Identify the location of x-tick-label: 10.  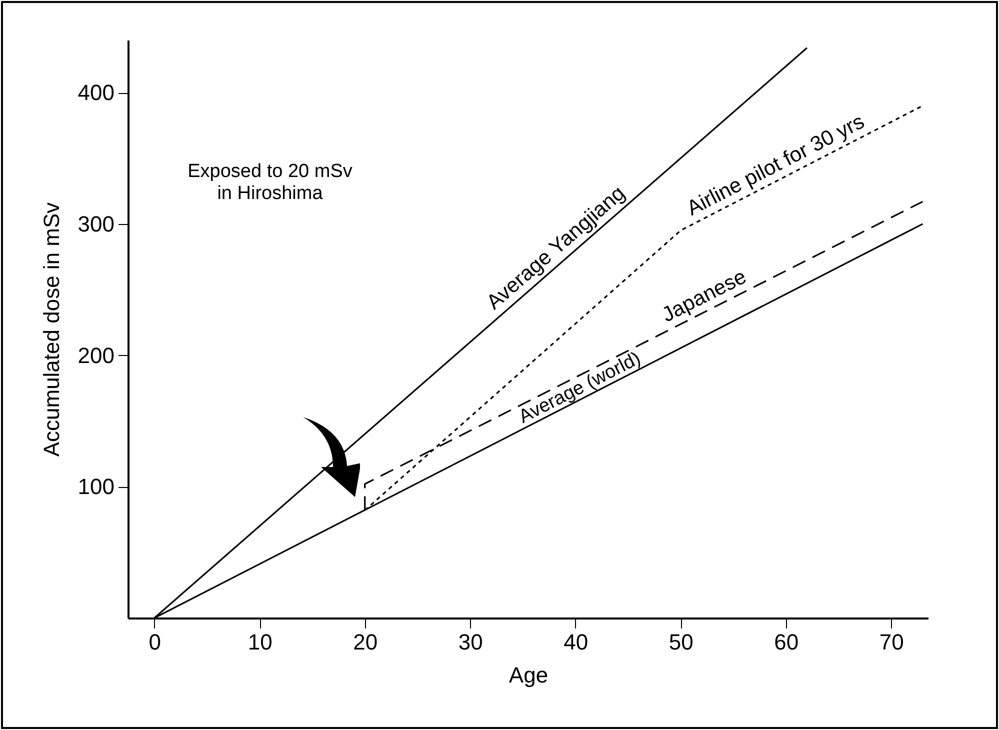
(260, 642).